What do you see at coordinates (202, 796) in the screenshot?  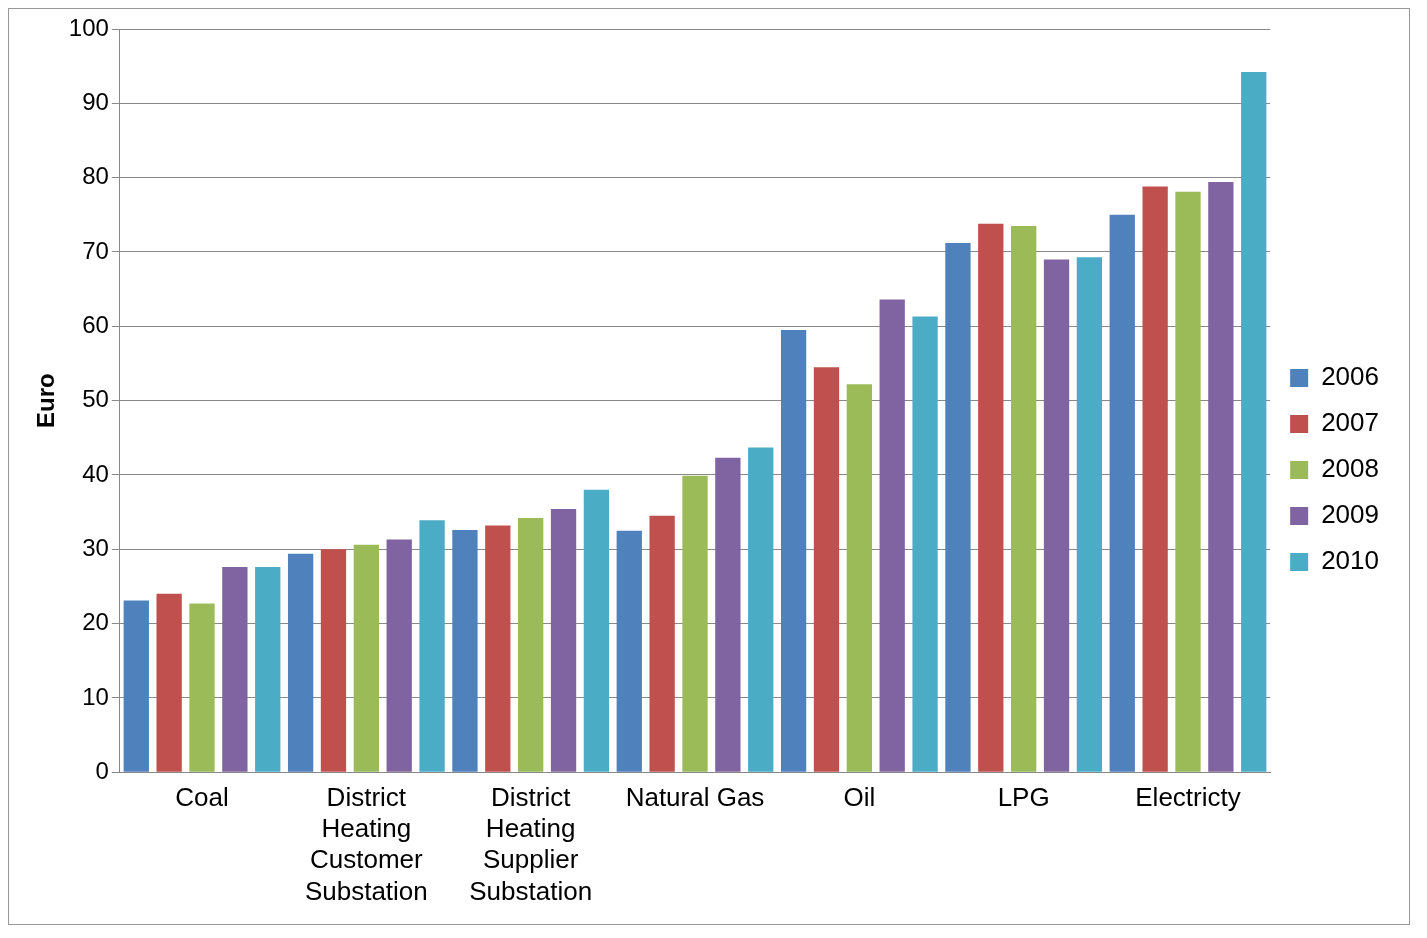 I see `x-tick-label: Coal` at bounding box center [202, 796].